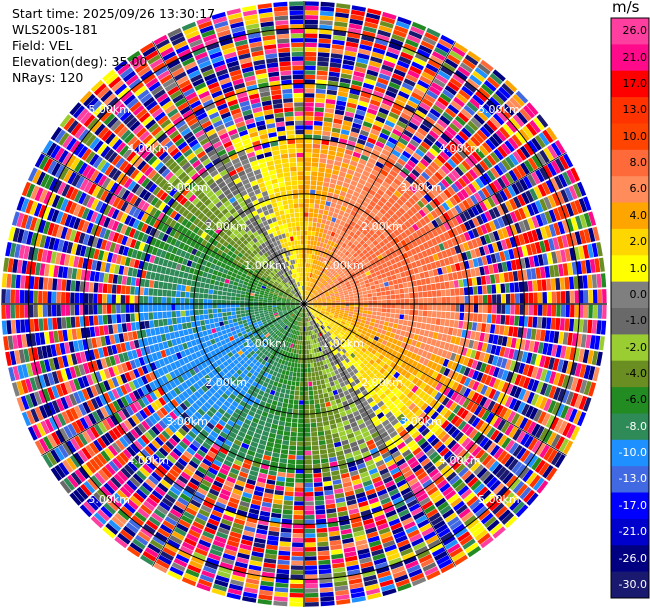 The height and width of the screenshot is (610, 650). I want to click on colorbar-tick-label: -13.0, so click(632, 479).